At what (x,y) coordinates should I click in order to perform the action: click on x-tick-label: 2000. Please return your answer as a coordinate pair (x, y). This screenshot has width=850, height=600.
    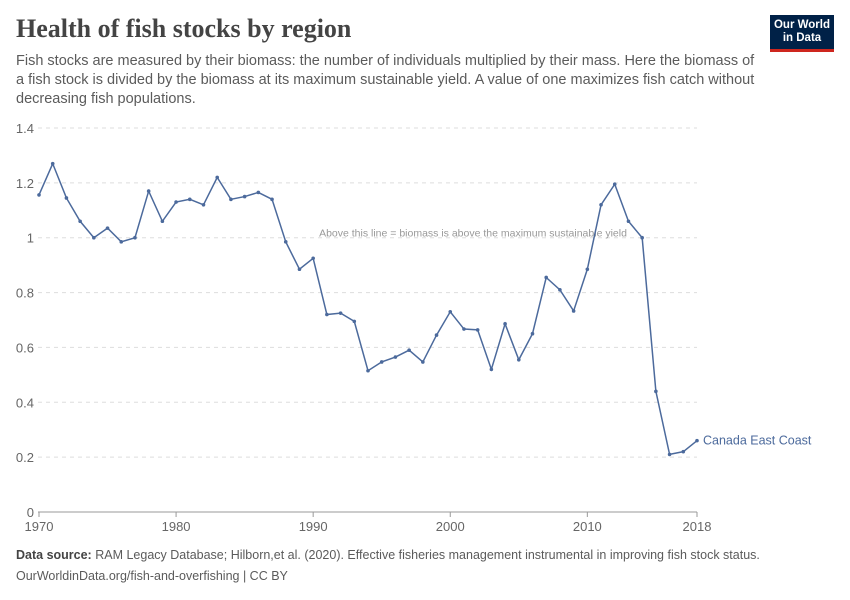
    Looking at the image, I should click on (450, 526).